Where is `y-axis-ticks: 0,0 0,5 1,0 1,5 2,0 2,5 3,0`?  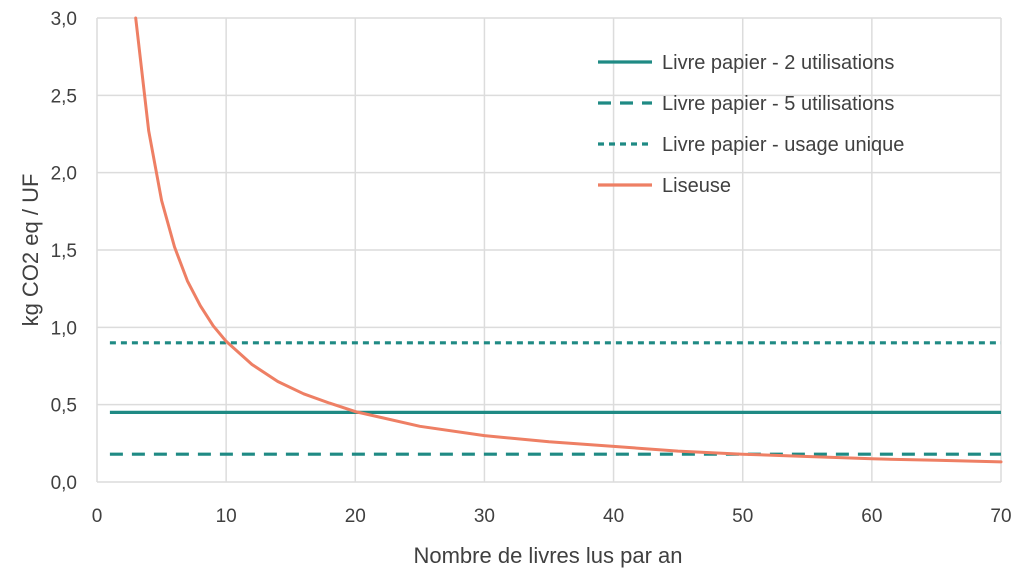 y-axis-ticks: 0,0 0,5 1,0 1,5 2,0 2,5 3,0 is located at coordinates (64, 251).